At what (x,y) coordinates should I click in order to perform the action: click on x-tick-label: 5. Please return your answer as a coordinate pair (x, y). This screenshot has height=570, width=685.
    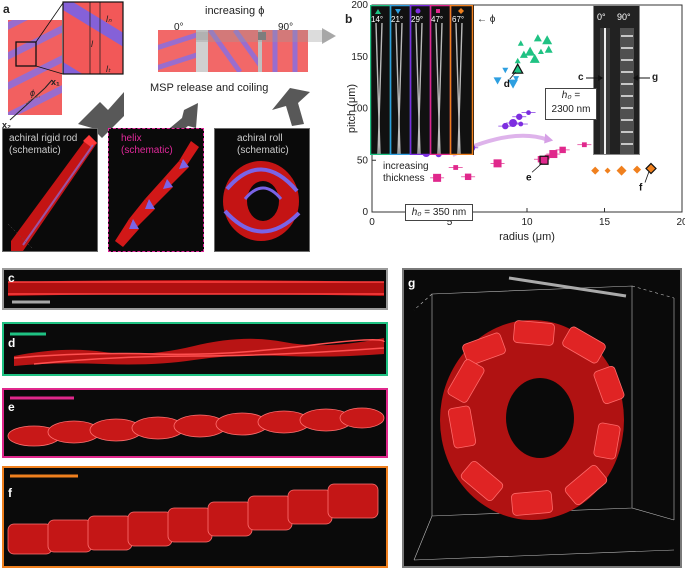
    Looking at the image, I should click on (450, 222).